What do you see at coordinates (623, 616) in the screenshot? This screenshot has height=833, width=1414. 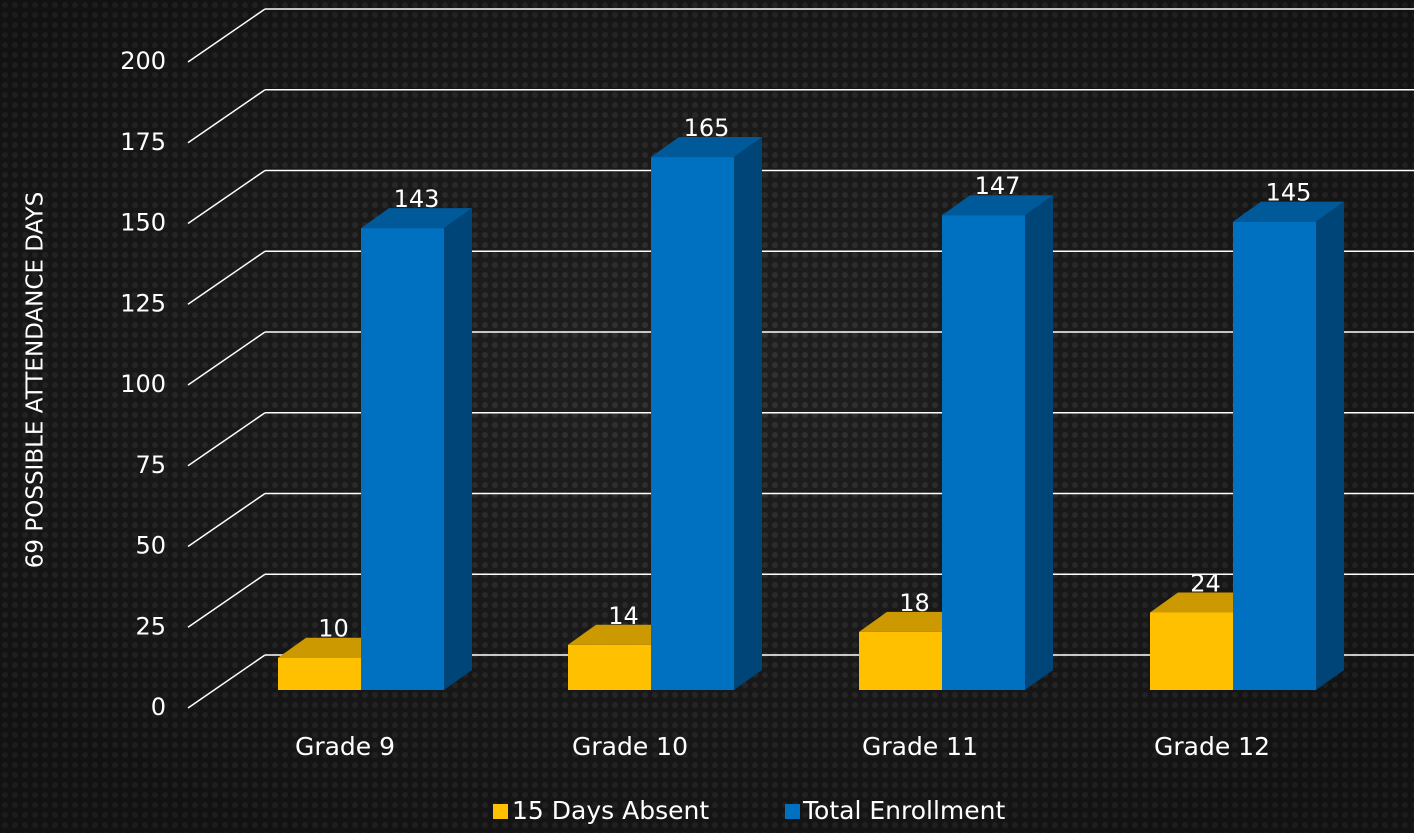 I see `value-label: 14` at bounding box center [623, 616].